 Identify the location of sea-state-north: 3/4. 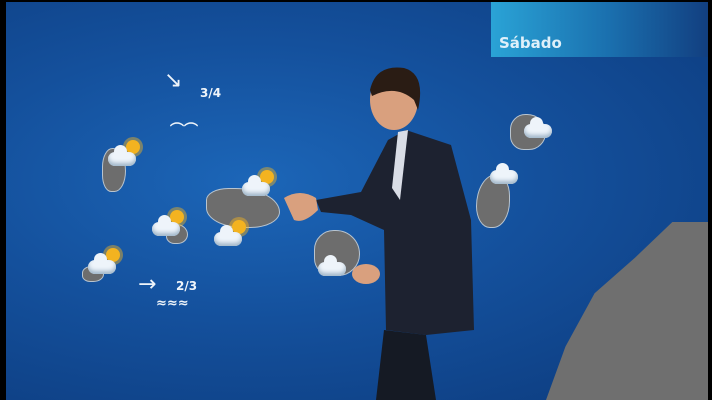
(211, 93).